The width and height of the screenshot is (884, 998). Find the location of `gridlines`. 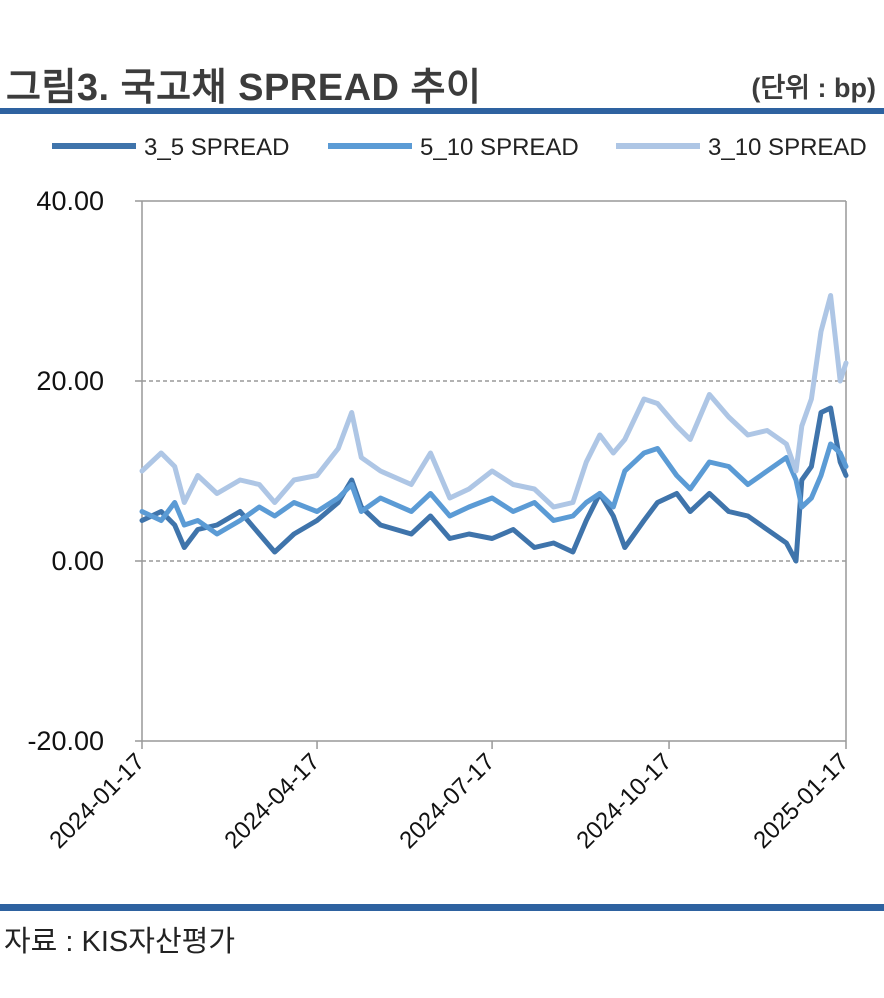

gridlines is located at coordinates (494, 471).